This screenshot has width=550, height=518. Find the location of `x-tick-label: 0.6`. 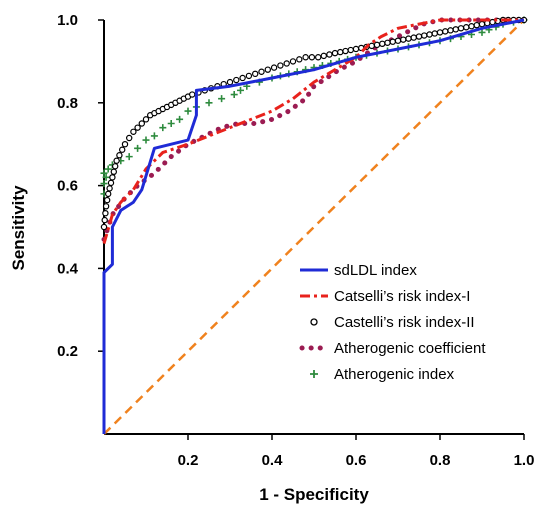

x-tick-label: 0.6 is located at coordinates (356, 460).